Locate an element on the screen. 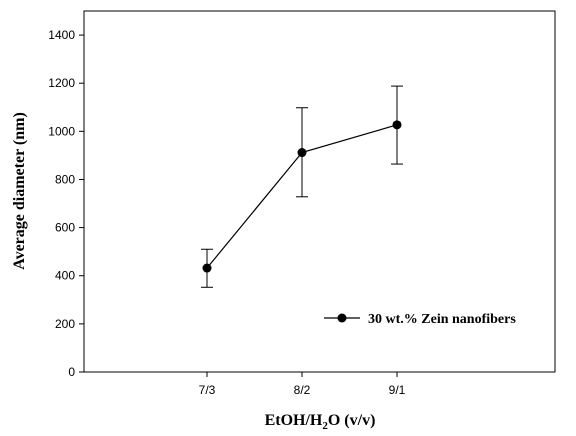 This screenshot has height=436, width=576. x-tick-label: 8/2 is located at coordinates (302, 390).